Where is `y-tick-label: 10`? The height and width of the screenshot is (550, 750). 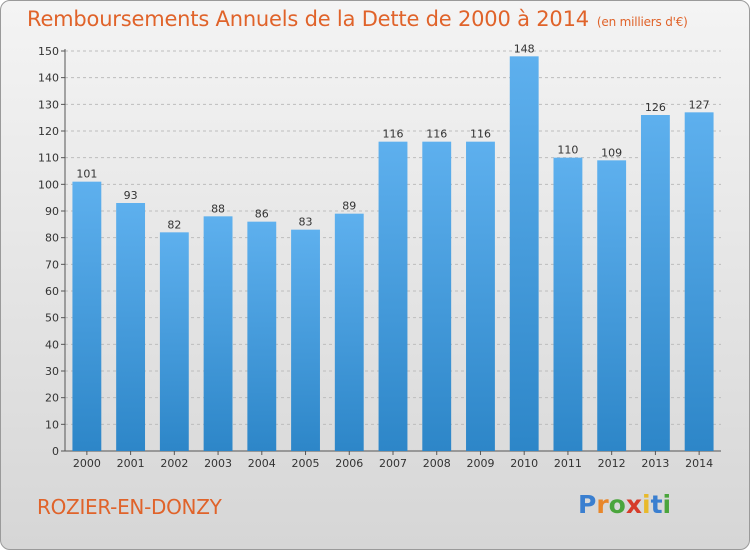
y-tick-label: 10 is located at coordinates (52, 424).